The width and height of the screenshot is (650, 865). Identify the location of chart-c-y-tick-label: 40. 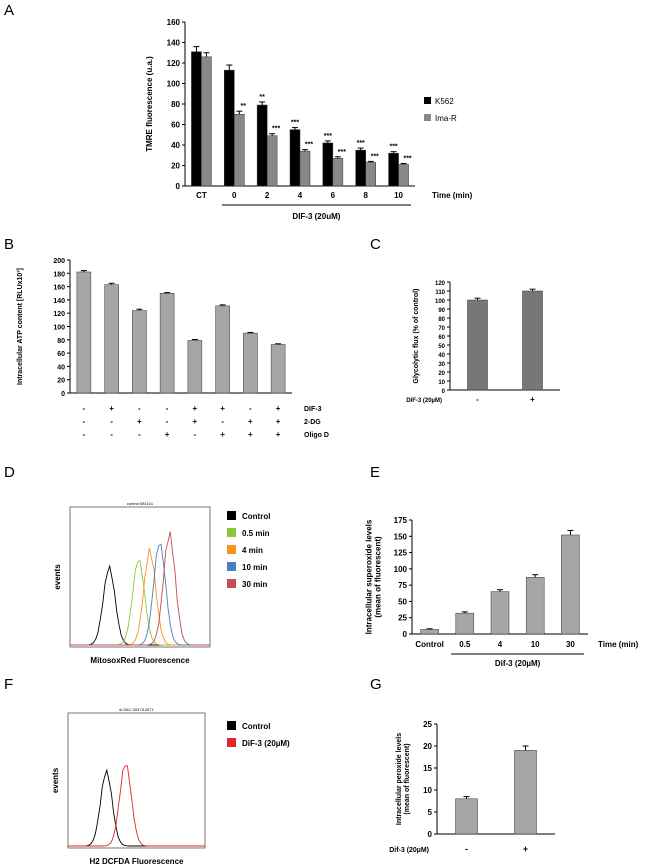
(441, 356).